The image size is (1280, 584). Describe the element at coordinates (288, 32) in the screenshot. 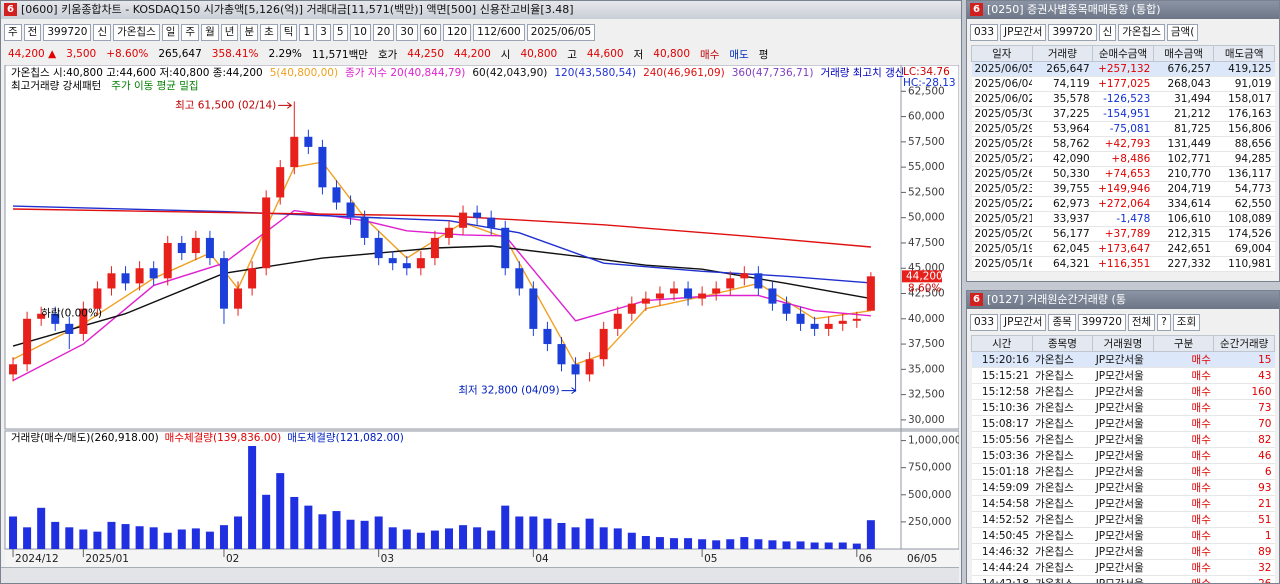

I see `toolbar-item: 틱` at that location.